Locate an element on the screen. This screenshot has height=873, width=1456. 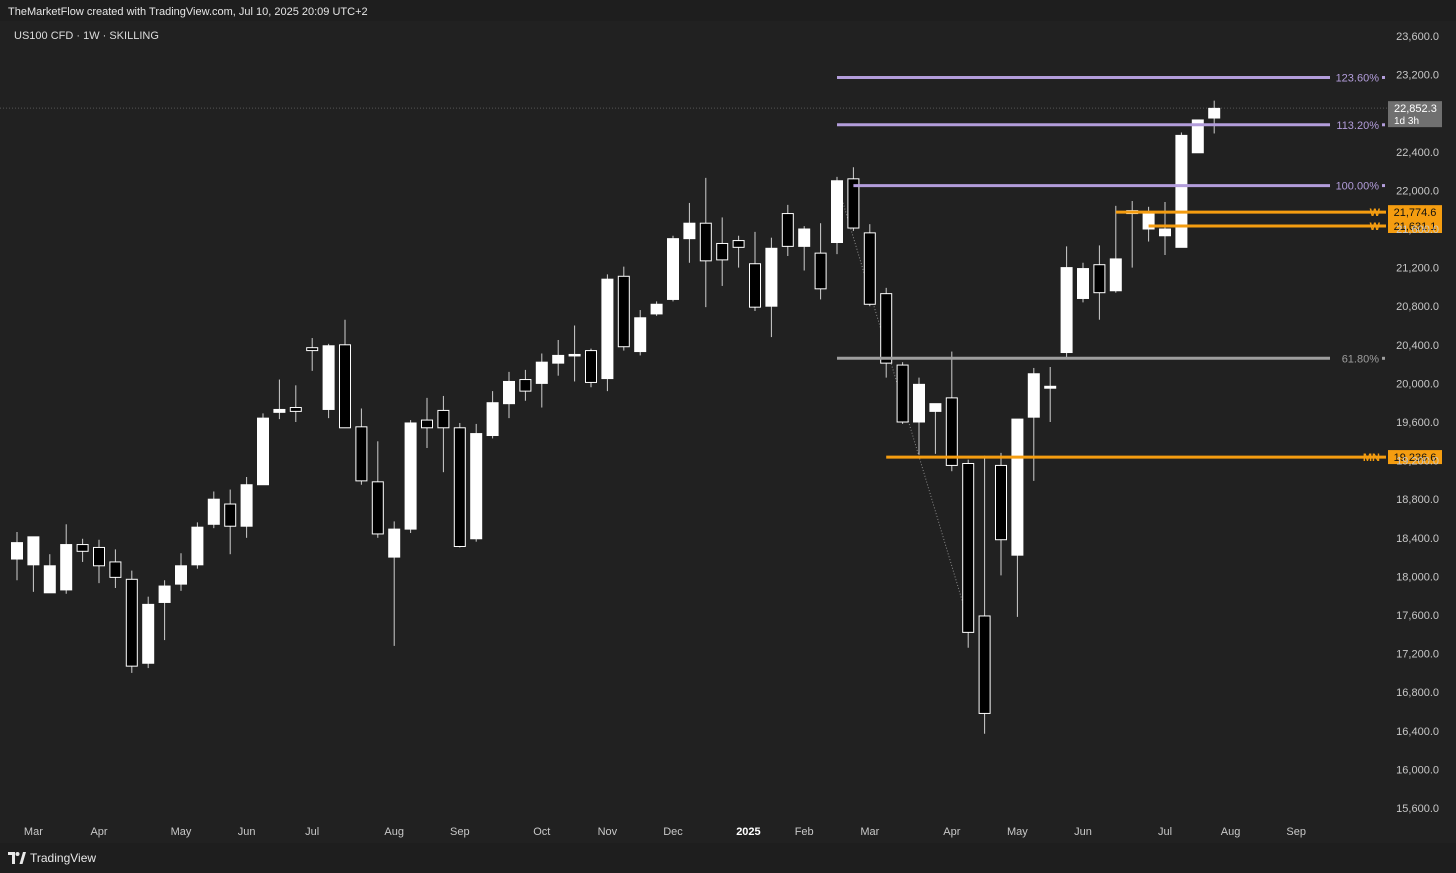
x-tick-label: May is located at coordinates (1017, 832).